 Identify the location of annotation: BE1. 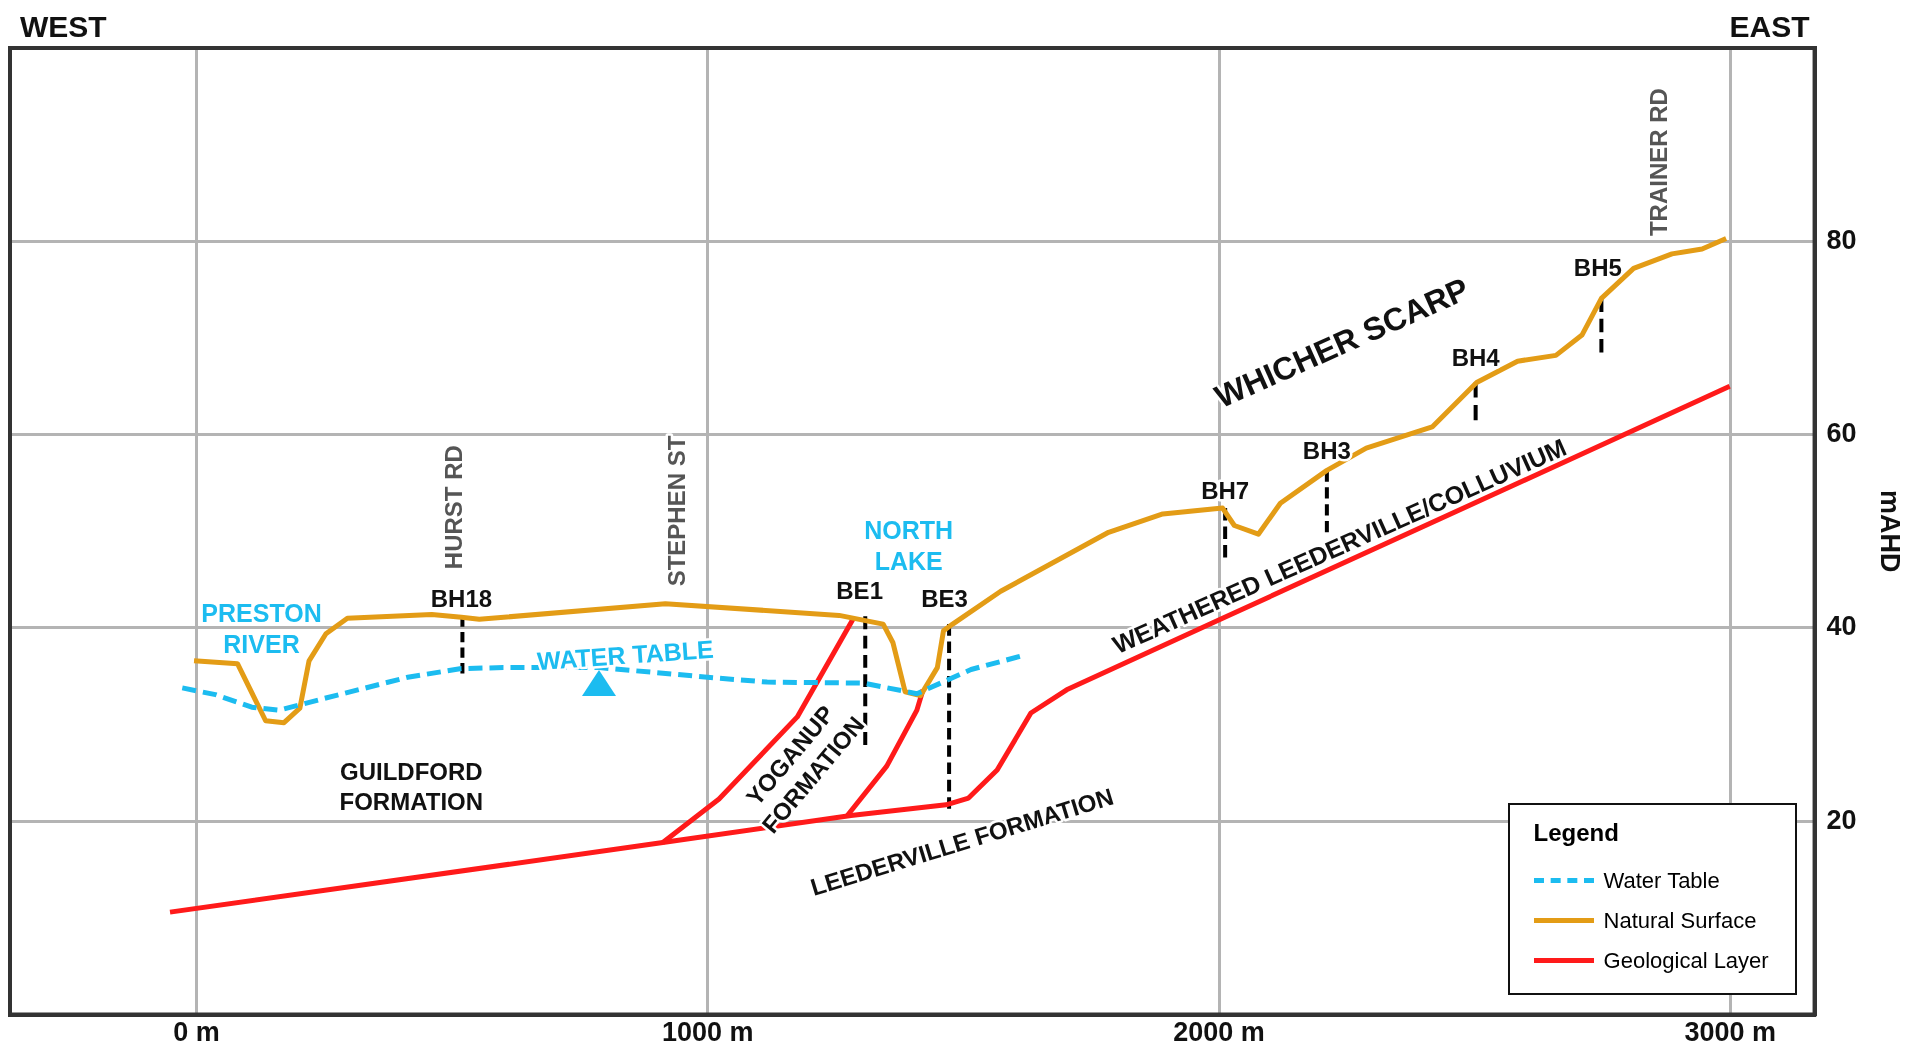
(859, 590).